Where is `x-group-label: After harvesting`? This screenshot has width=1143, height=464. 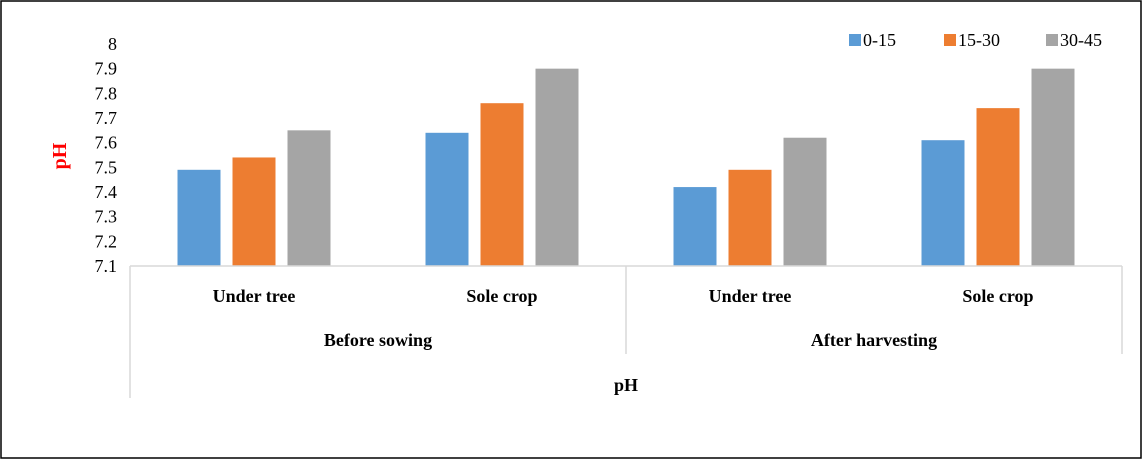
x-group-label: After harvesting is located at coordinates (874, 340).